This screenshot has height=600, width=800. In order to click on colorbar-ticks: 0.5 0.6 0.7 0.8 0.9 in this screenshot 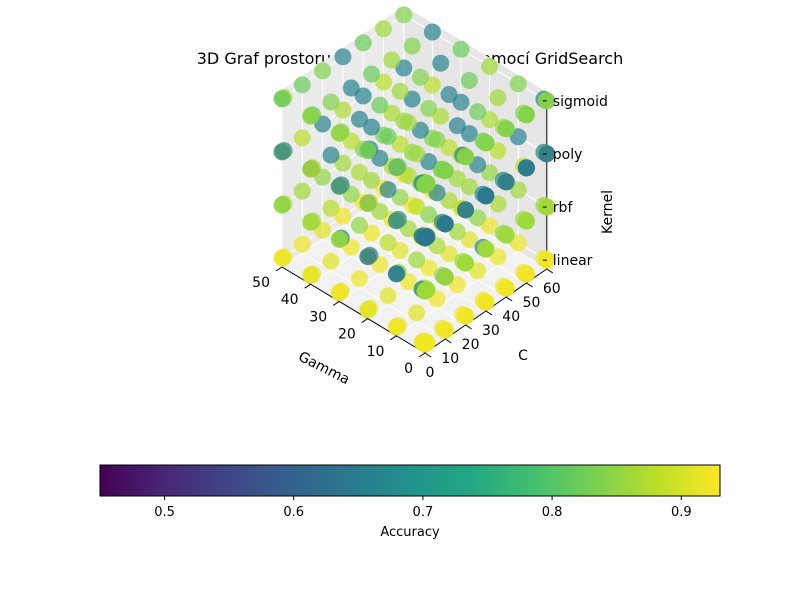, I will do `click(423, 508)`.